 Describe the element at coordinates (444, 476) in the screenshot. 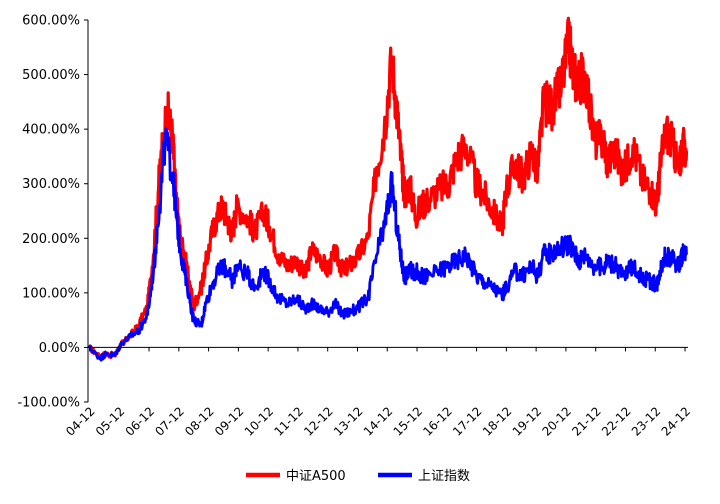

I see `legend-label-2: 上证指数` at that location.